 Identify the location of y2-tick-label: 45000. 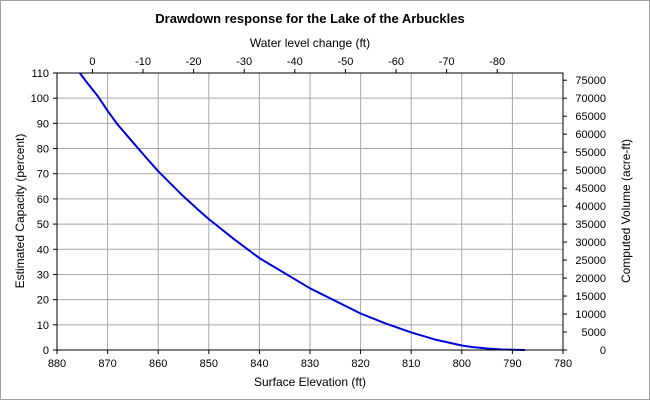
(590, 189).